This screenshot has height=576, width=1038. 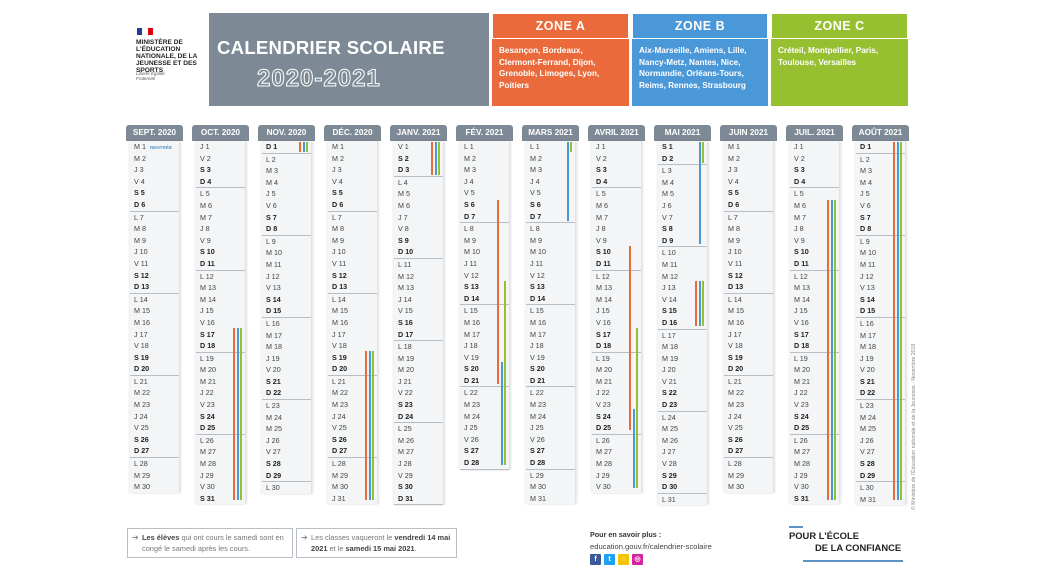 What do you see at coordinates (141, 464) in the screenshot?
I see `day-label: L 28` at bounding box center [141, 464].